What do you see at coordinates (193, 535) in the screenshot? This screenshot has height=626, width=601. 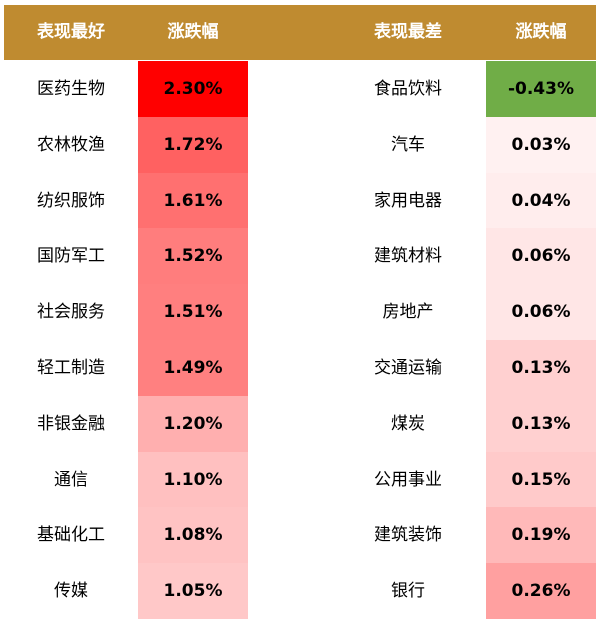 I see `change-best: 1.08%` at bounding box center [193, 535].